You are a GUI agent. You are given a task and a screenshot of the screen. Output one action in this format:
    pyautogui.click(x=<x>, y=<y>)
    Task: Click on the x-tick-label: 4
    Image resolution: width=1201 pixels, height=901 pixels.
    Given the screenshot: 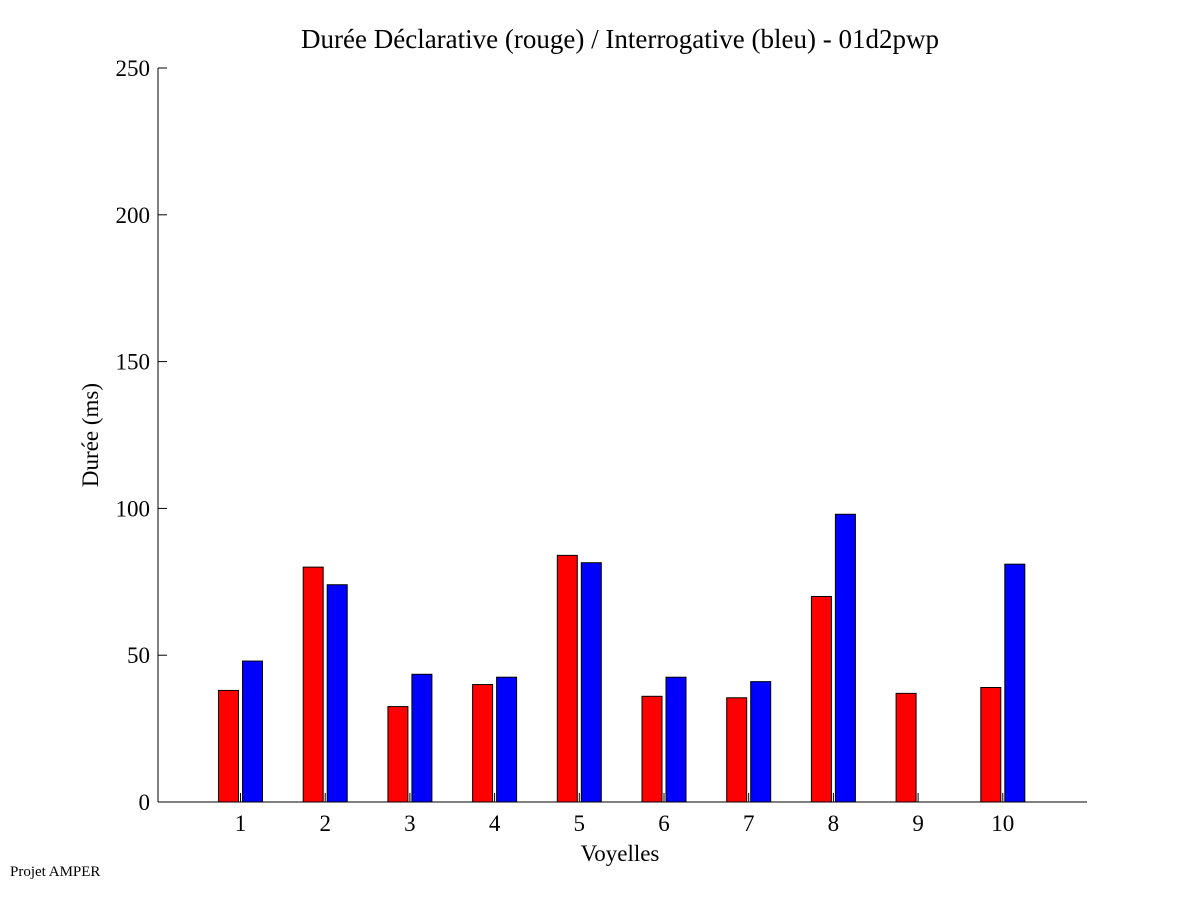 What is the action you would take?
    pyautogui.click(x=495, y=823)
    